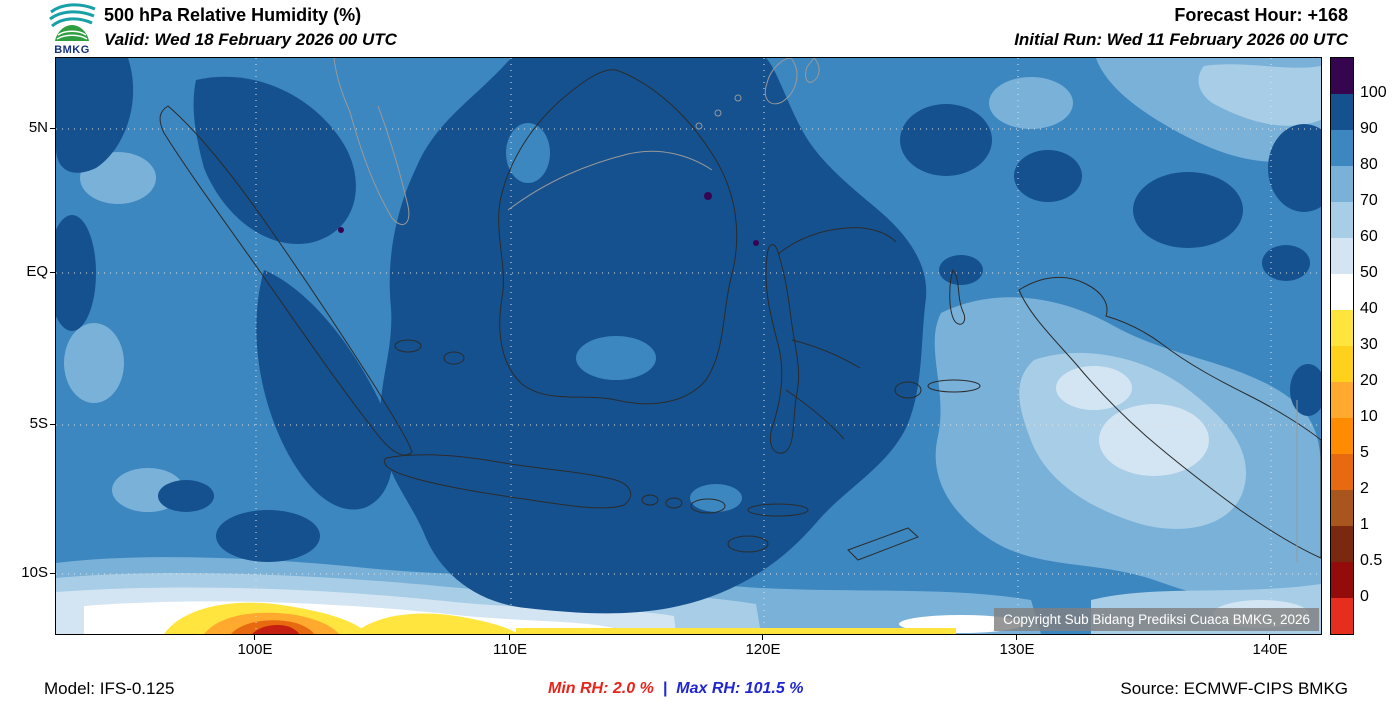 This screenshot has width=1400, height=709. Describe the element at coordinates (1369, 344) in the screenshot. I see `colorbar-tick-label: 30` at that location.